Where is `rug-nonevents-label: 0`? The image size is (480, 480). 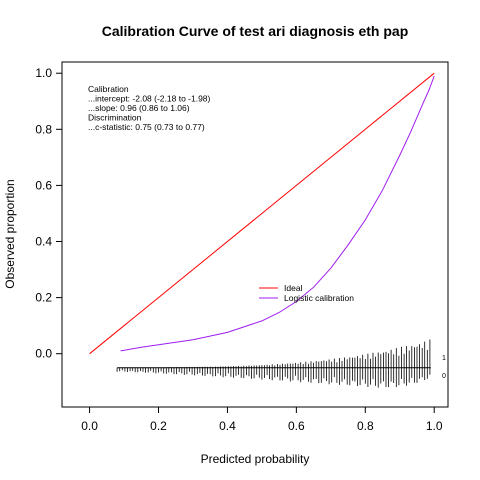 rug-nonevents-label: 0 is located at coordinates (444, 376).